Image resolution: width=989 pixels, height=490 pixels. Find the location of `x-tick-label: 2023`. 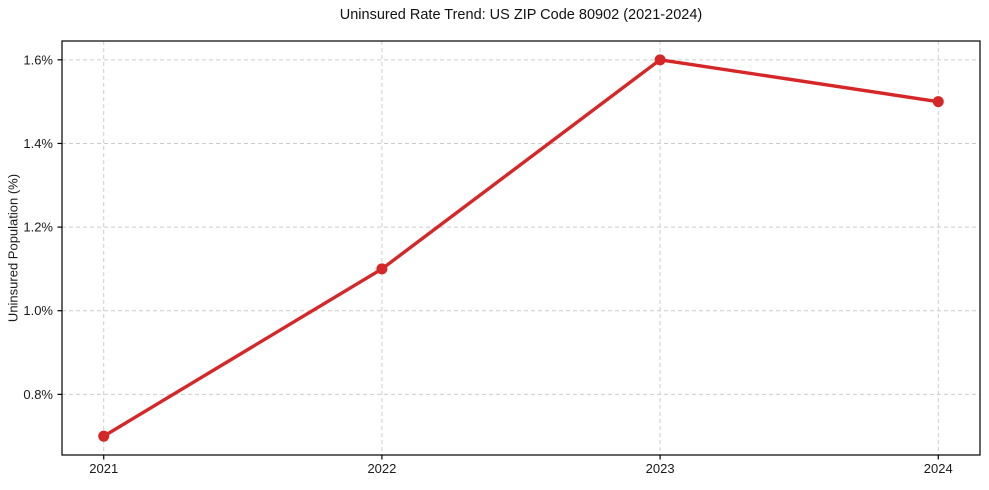

x-tick-label: 2023 is located at coordinates (660, 468).